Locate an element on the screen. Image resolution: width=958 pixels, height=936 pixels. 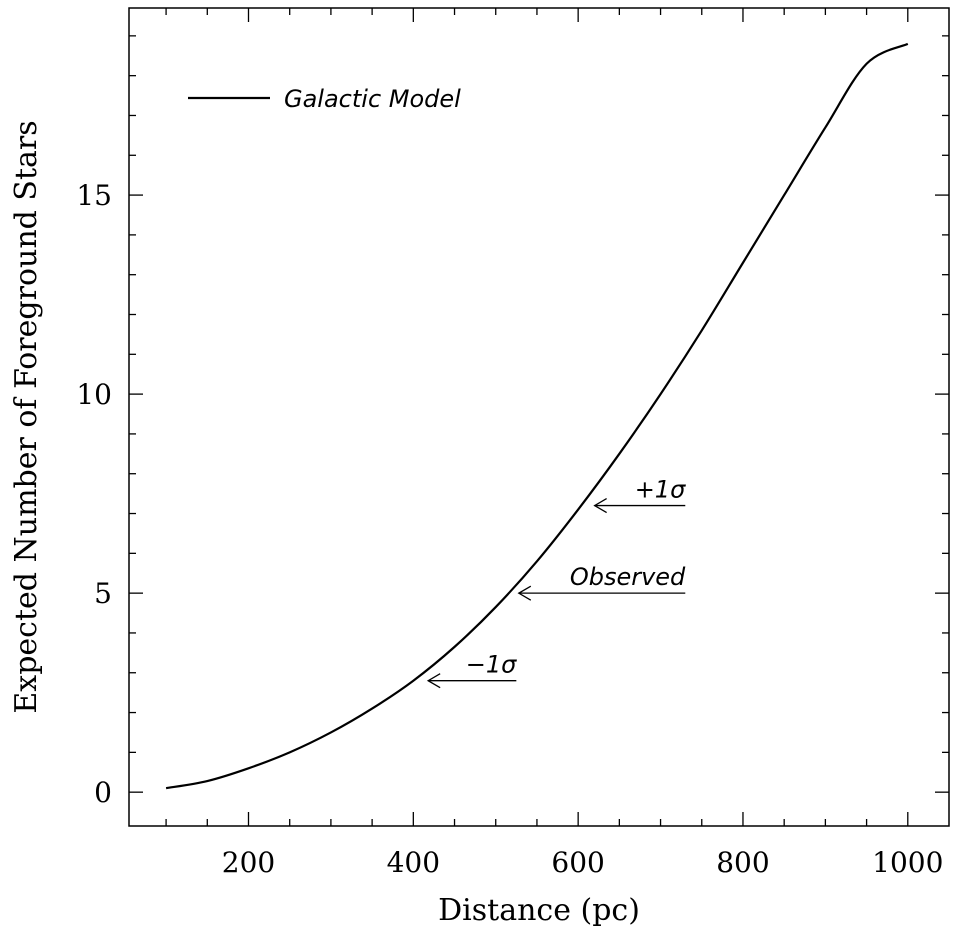
annotation-label: Observed is located at coordinates (628, 577).